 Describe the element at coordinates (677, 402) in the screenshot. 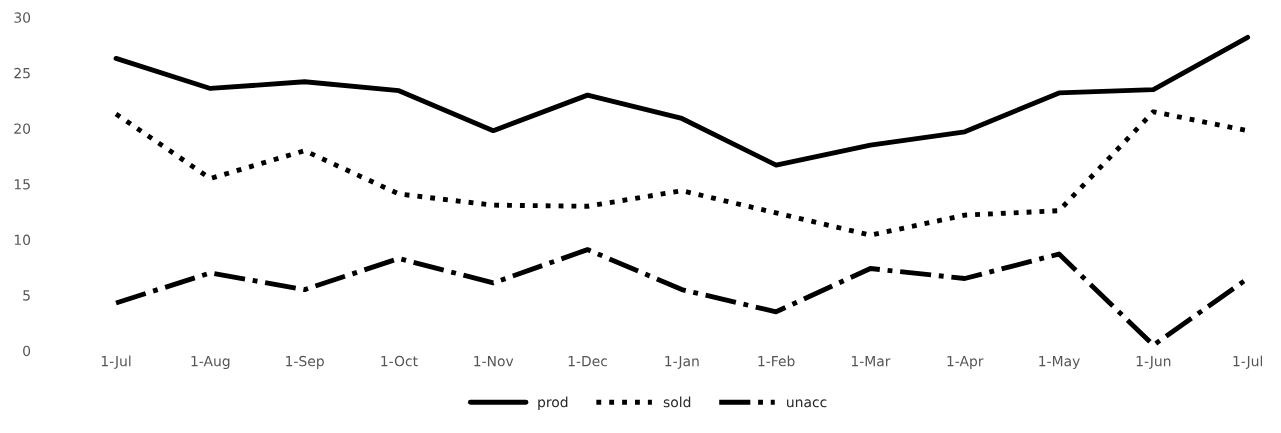

I see `legend-label: sold` at that location.